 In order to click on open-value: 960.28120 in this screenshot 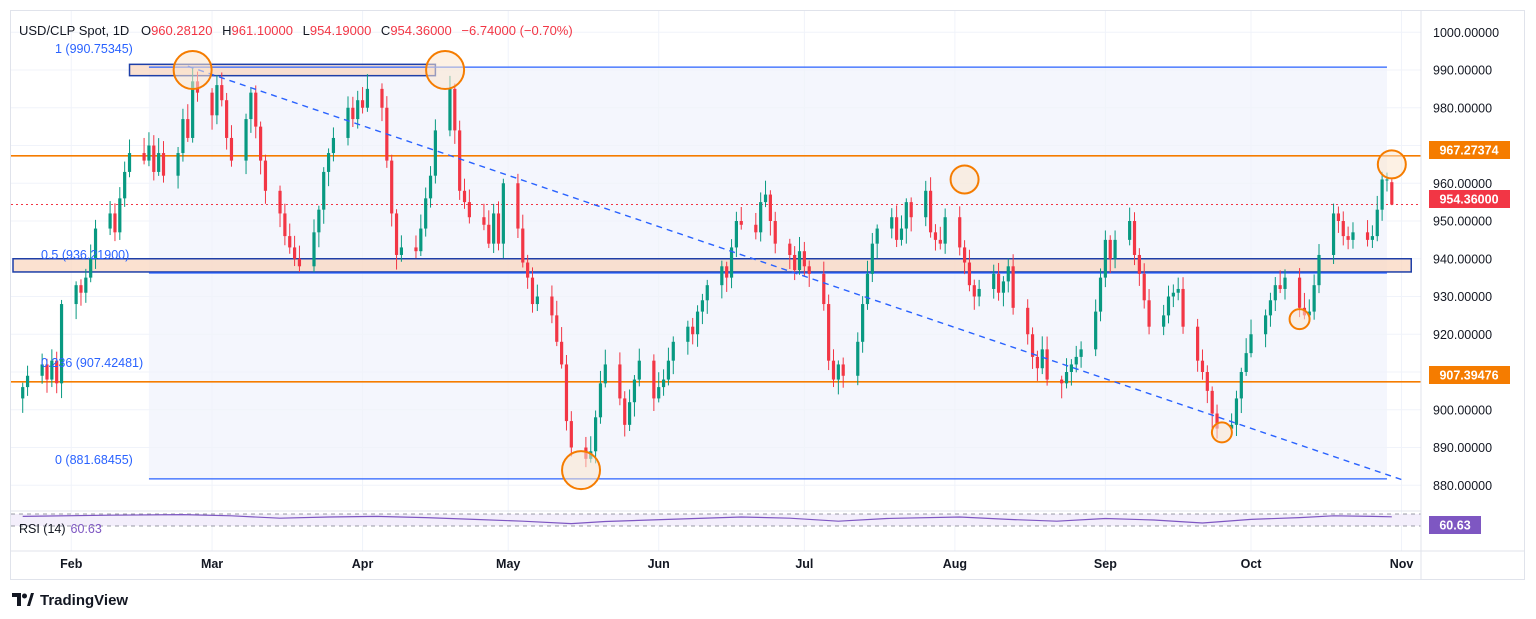, I will do `click(181, 30)`.